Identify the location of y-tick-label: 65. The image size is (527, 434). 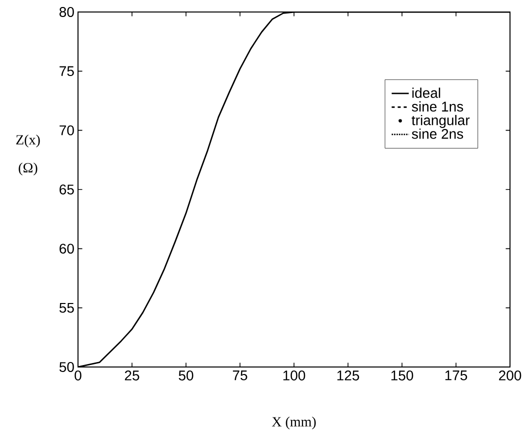
(67, 189).